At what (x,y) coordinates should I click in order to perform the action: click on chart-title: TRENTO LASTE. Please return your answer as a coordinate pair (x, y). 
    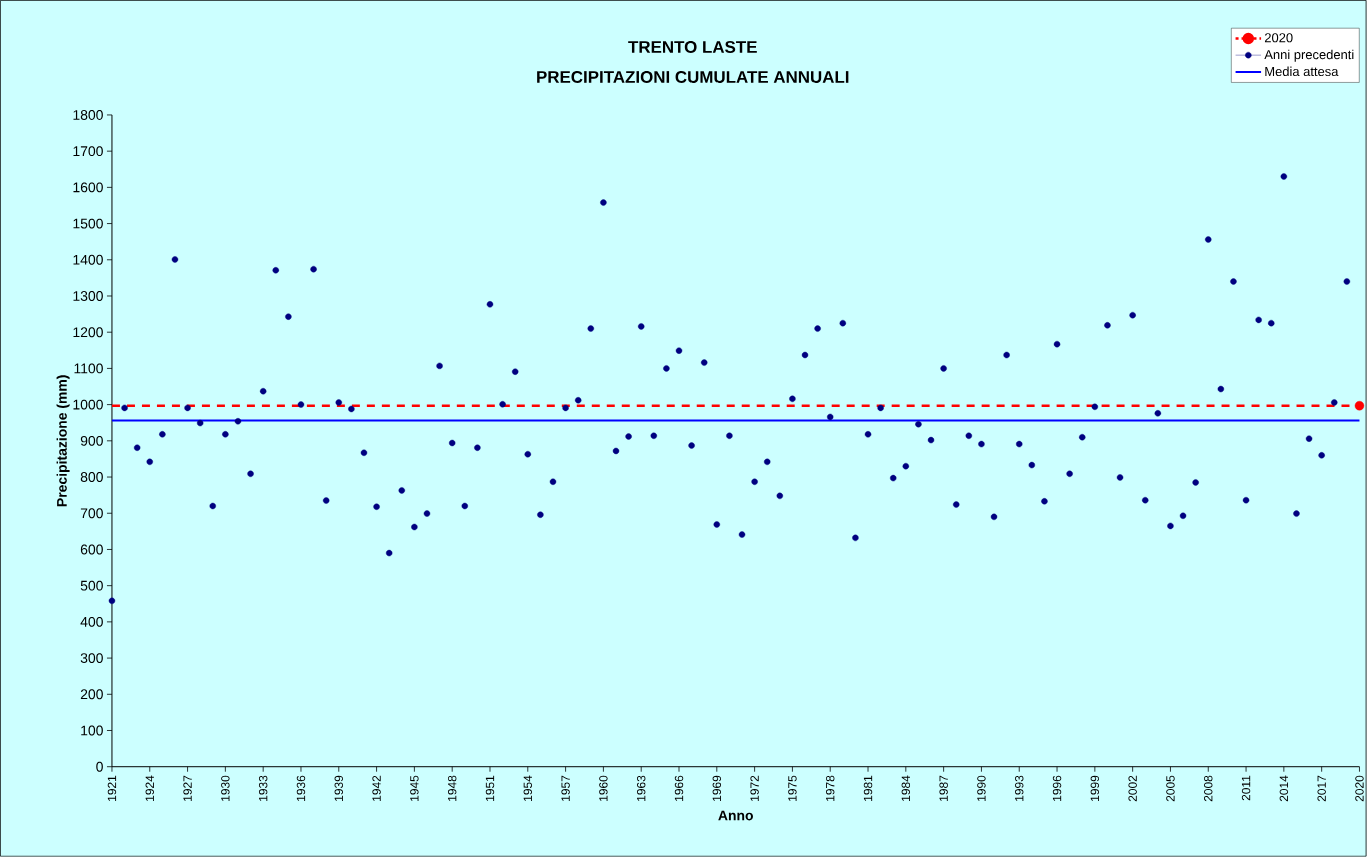
    Looking at the image, I should click on (692, 47).